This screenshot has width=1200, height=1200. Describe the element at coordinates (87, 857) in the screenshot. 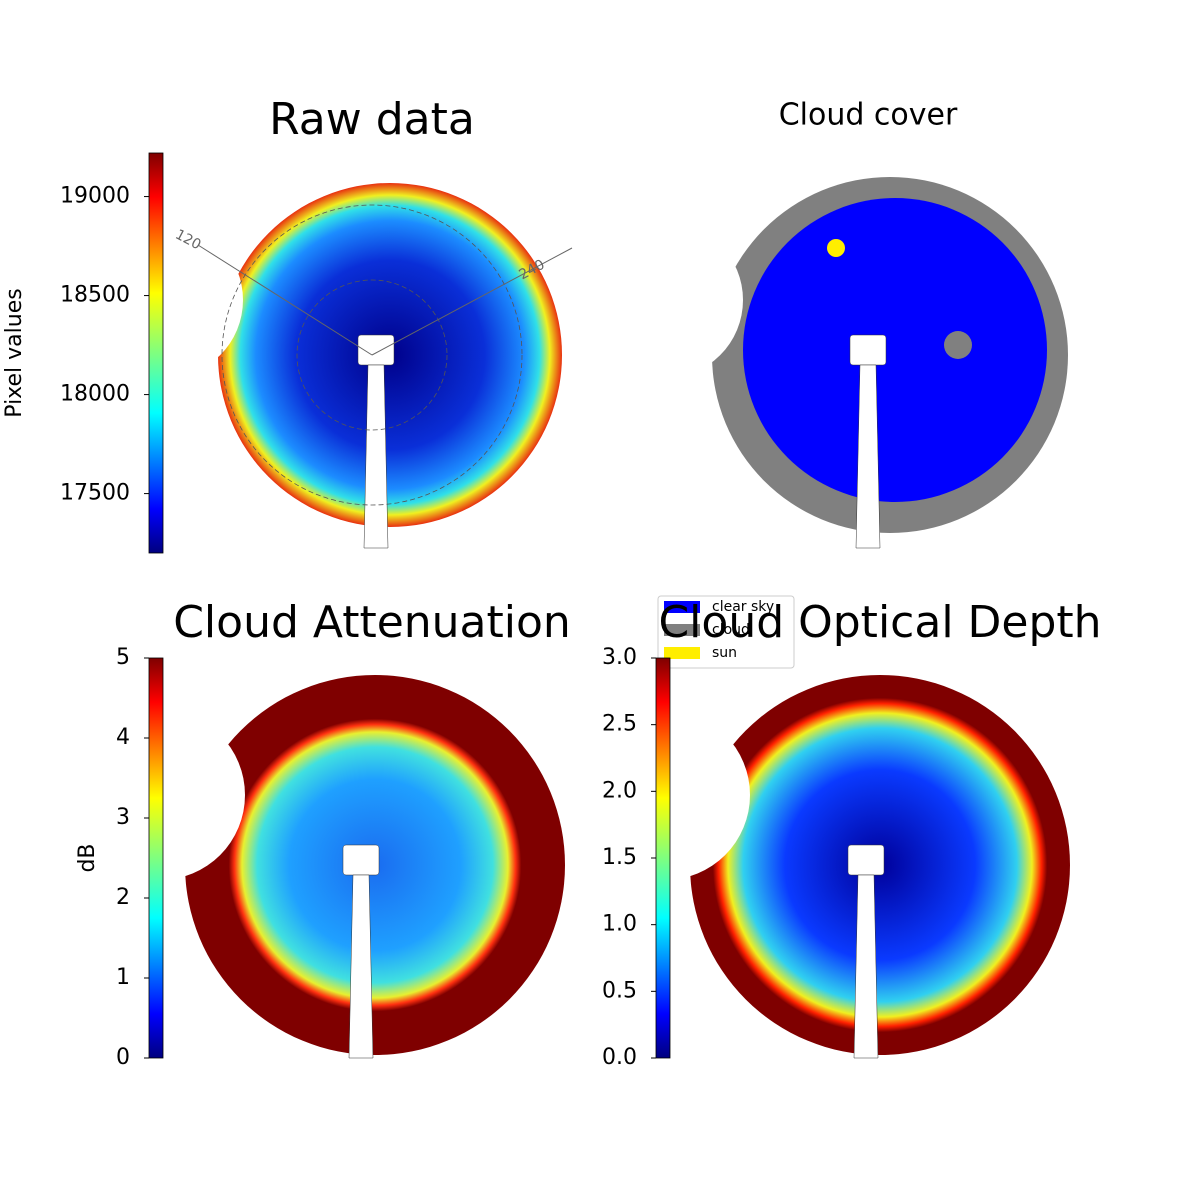

I see `colorbar-label: dB` at that location.